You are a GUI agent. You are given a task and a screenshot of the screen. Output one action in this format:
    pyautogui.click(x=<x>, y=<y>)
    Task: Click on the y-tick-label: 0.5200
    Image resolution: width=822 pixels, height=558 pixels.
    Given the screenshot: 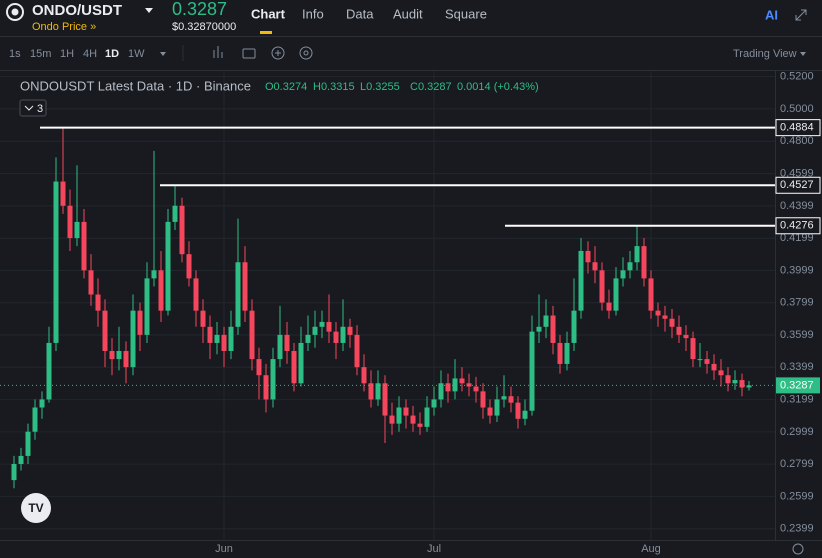 What is the action you would take?
    pyautogui.click(x=797, y=77)
    